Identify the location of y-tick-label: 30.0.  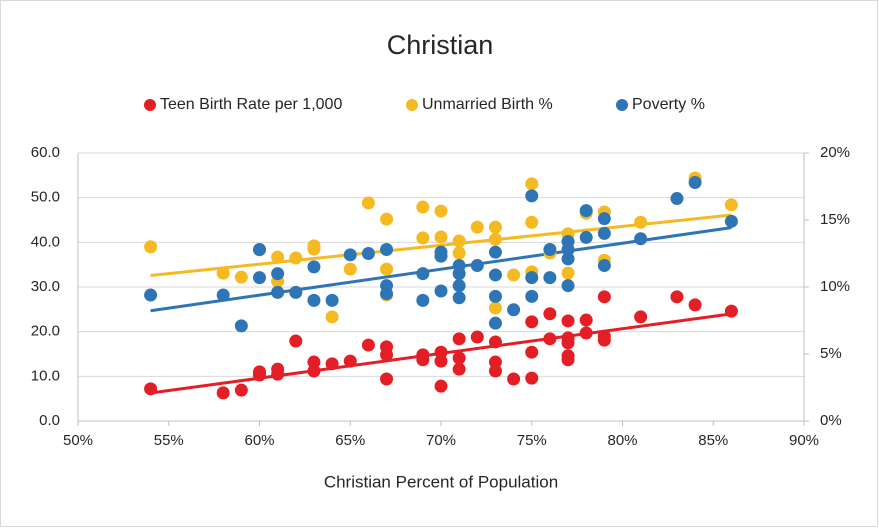
(45, 286).